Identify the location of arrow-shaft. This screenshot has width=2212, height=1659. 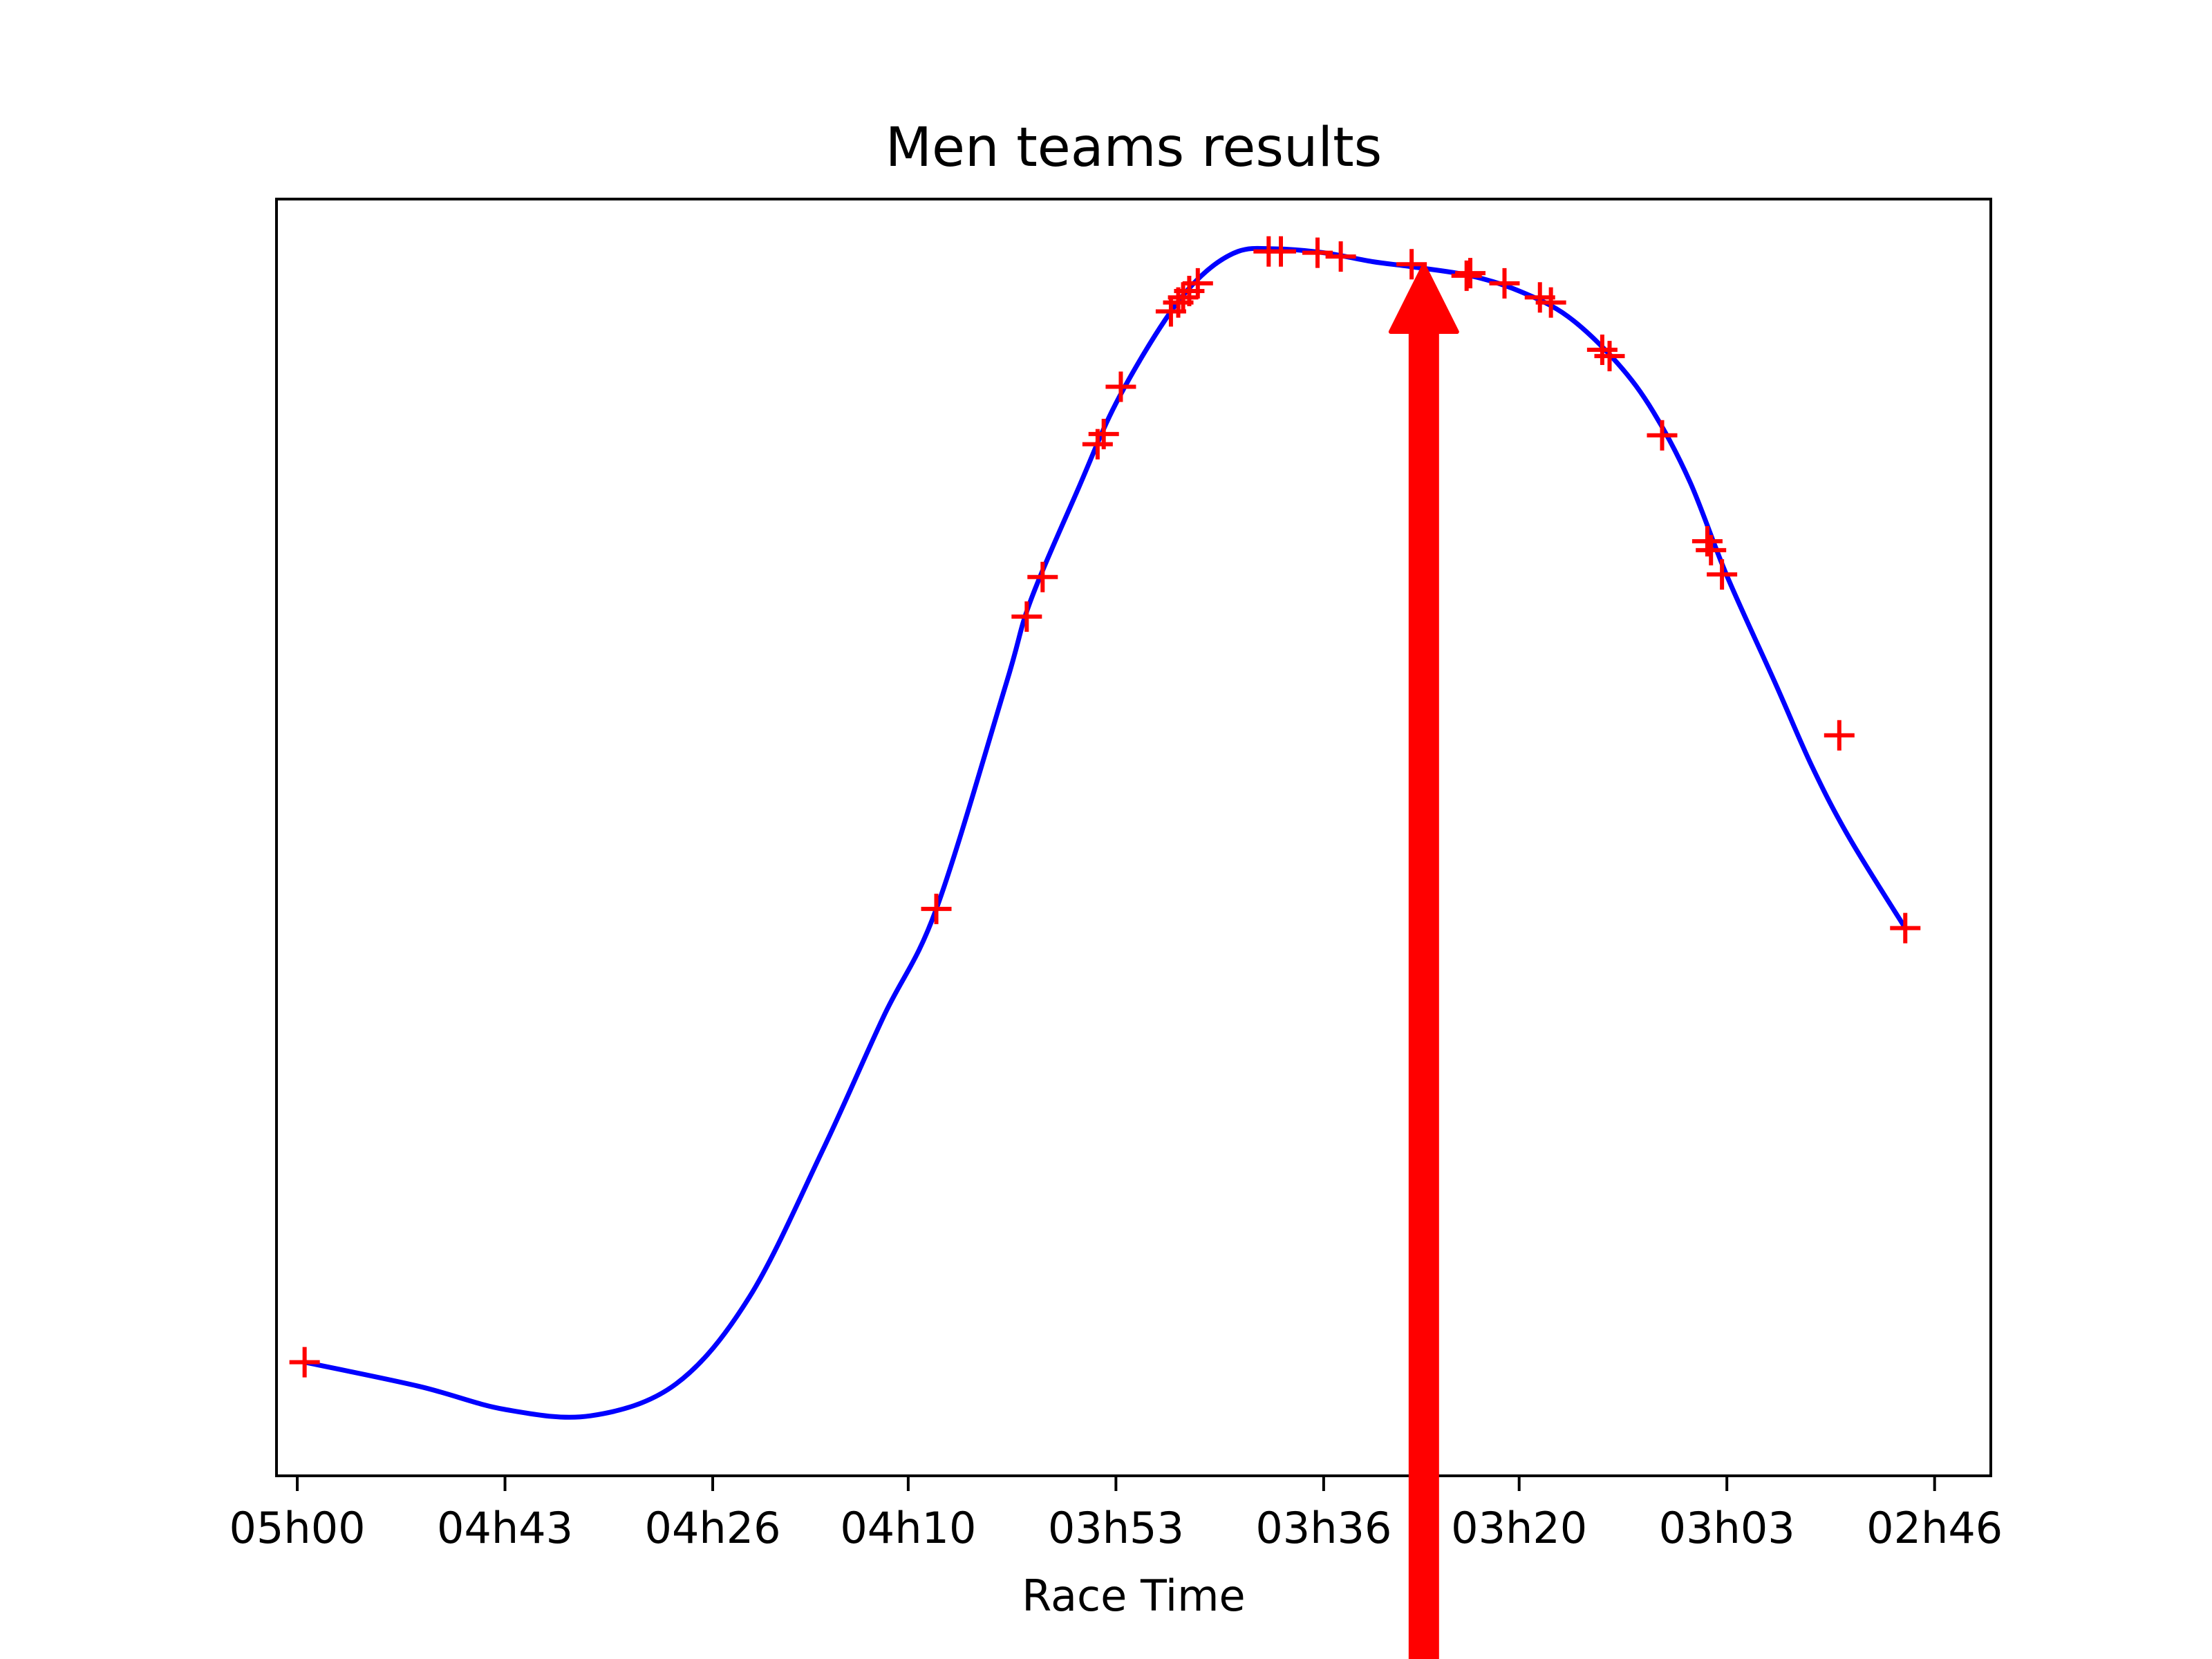
(1423, 994).